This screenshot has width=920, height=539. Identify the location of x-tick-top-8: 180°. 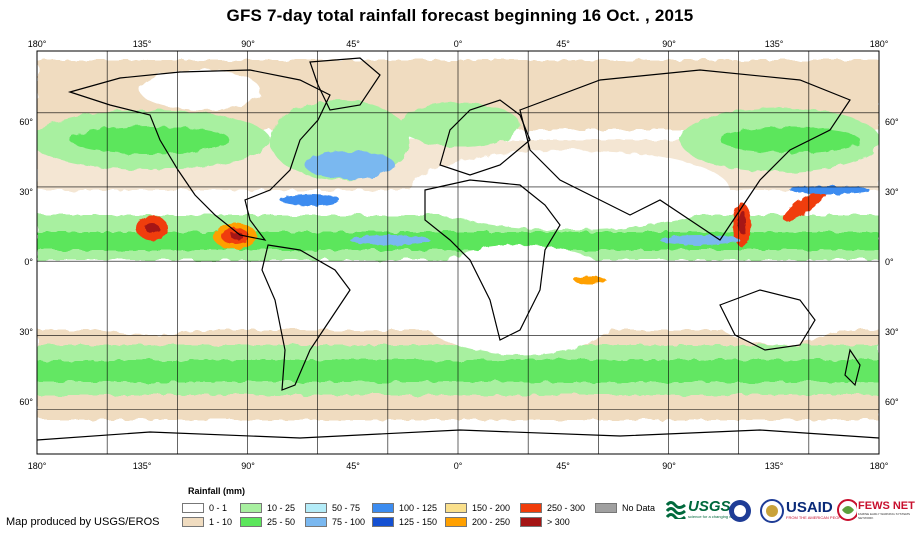
(879, 44).